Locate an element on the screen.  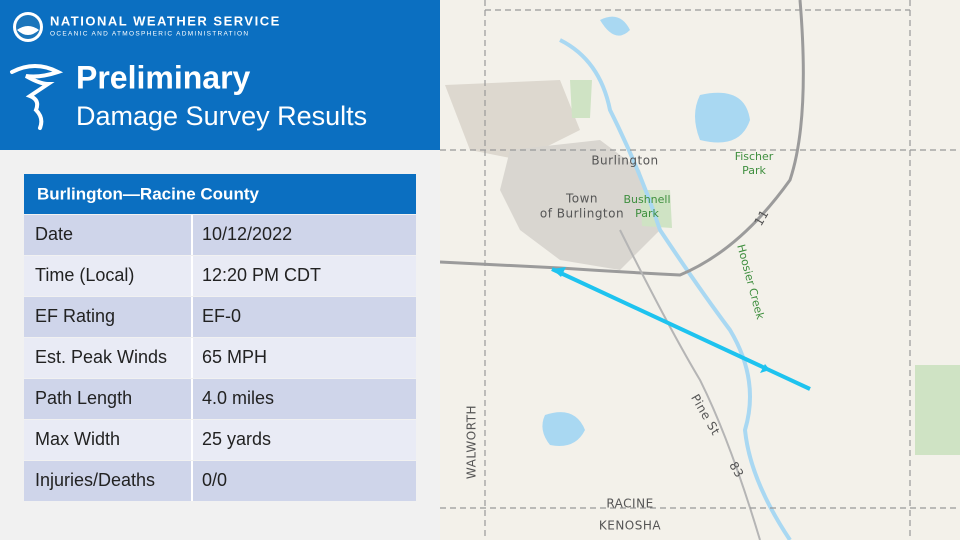
row-label: Time (Local) is located at coordinates (84, 275).